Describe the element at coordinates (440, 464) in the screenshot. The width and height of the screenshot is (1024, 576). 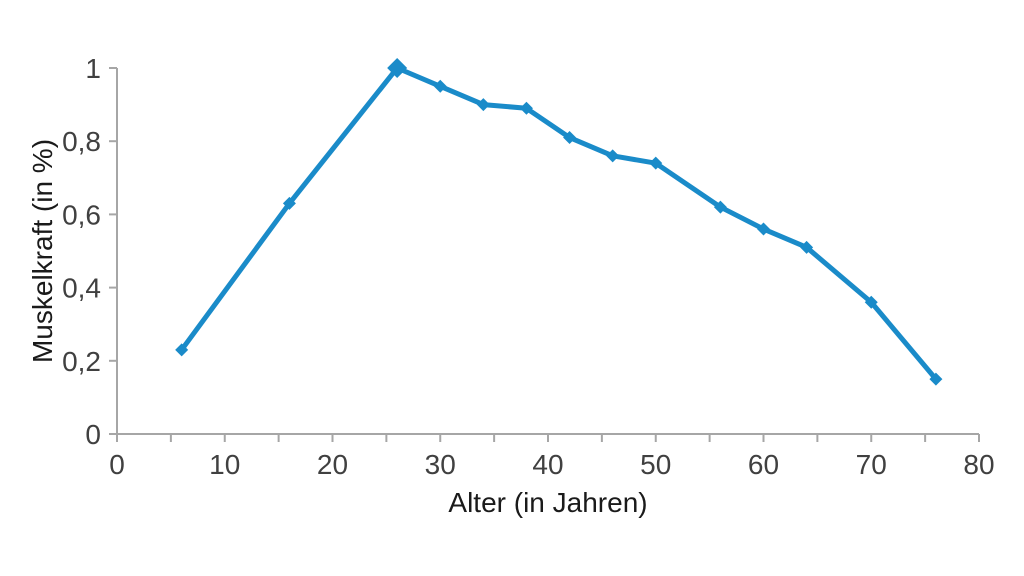
I see `x-tick-label: 30` at that location.